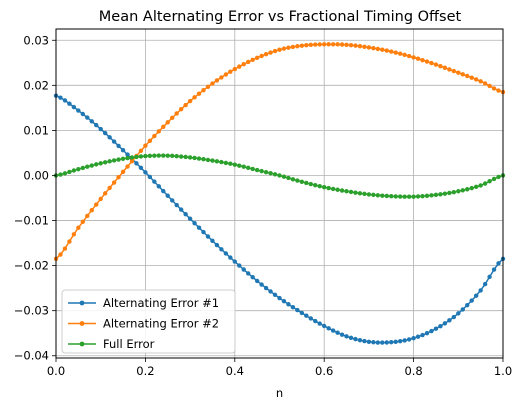 The image size is (521, 409). I want to click on legend-label: Alternating Error #1, so click(161, 303).